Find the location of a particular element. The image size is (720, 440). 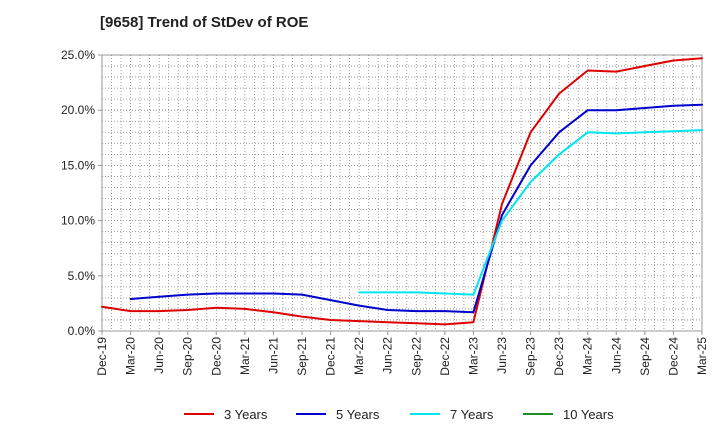

legend-label-10-years: 10 Years is located at coordinates (588, 414).